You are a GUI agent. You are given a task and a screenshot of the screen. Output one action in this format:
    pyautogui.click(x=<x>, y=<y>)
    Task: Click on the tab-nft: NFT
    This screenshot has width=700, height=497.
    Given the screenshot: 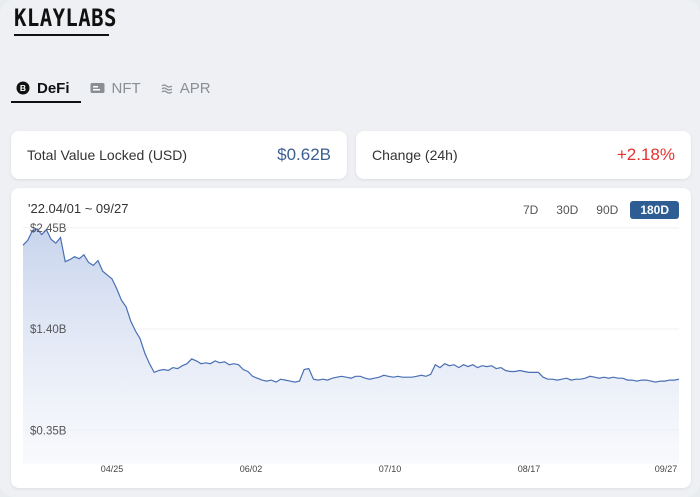 What is the action you would take?
    pyautogui.click(x=115, y=88)
    